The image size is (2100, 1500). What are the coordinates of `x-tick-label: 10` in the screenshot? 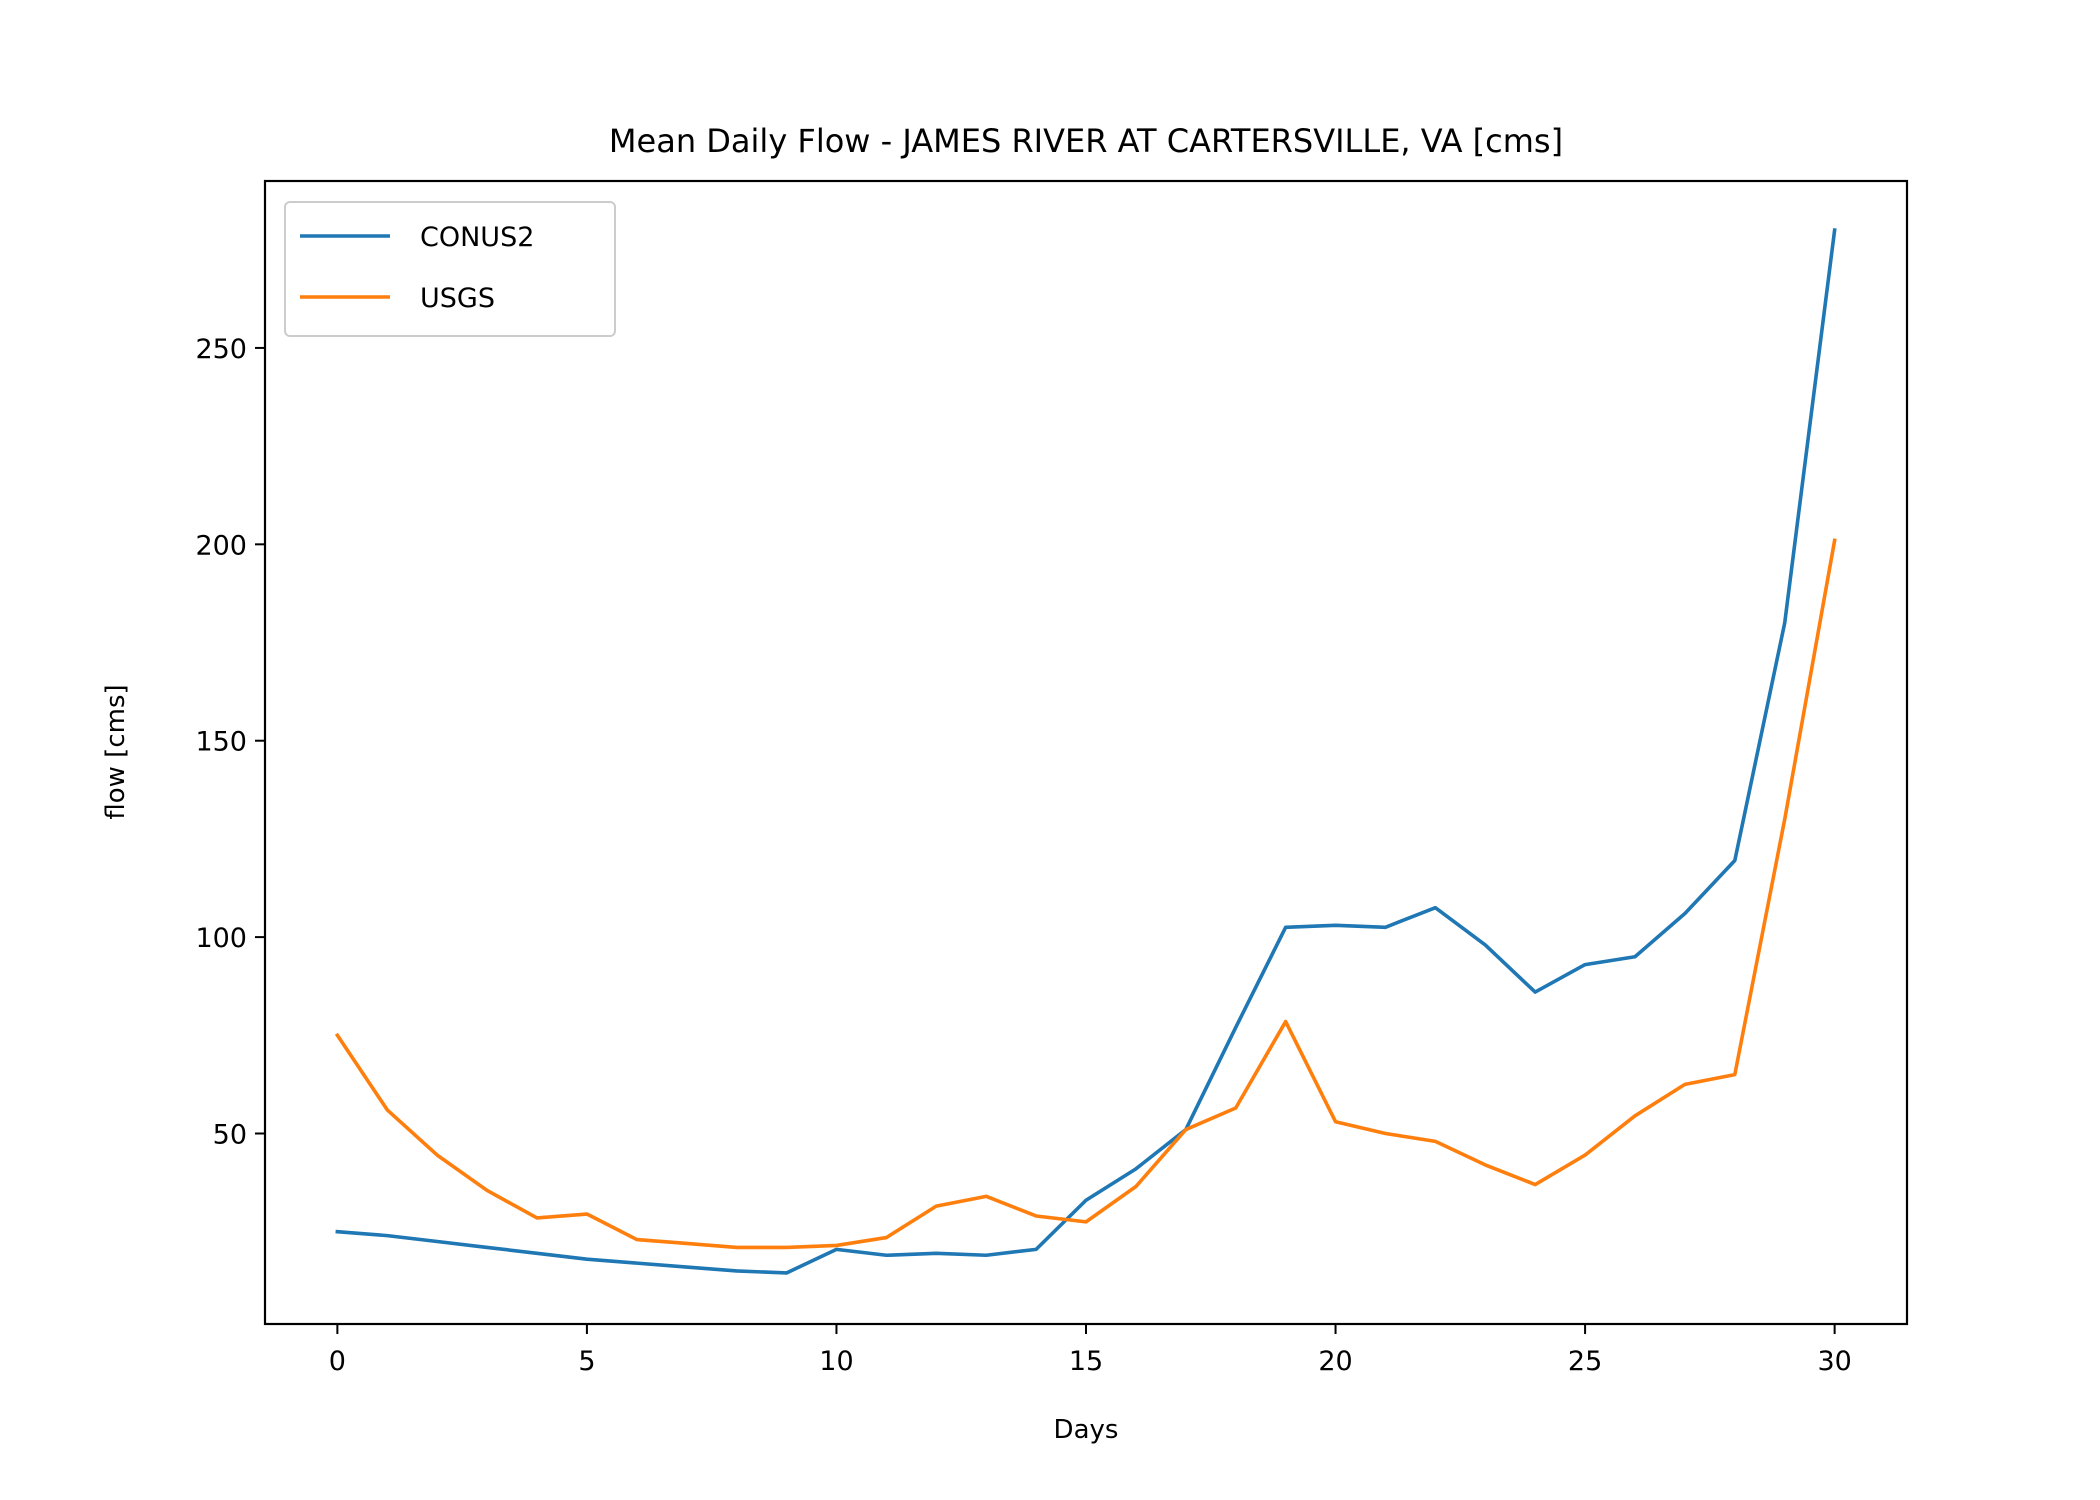 It's located at (836, 1361).